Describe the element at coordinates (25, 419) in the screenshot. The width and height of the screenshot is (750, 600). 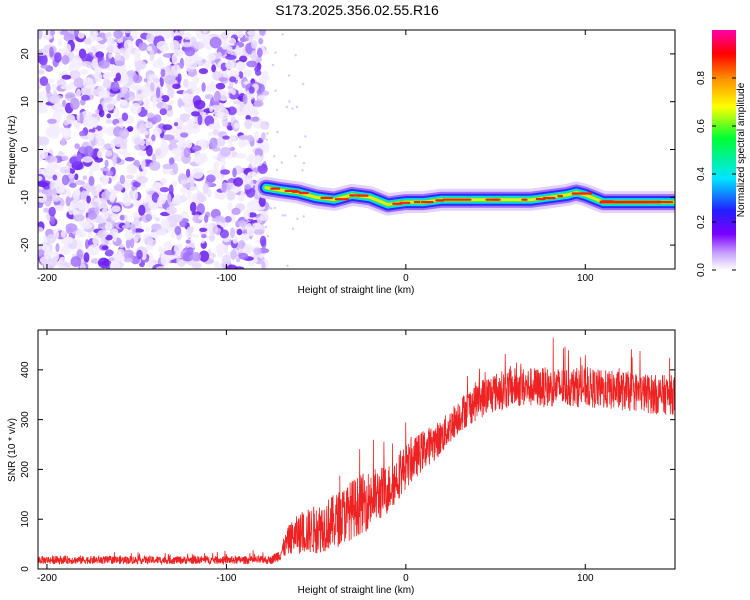
I see `y-tick-label: 300` at that location.